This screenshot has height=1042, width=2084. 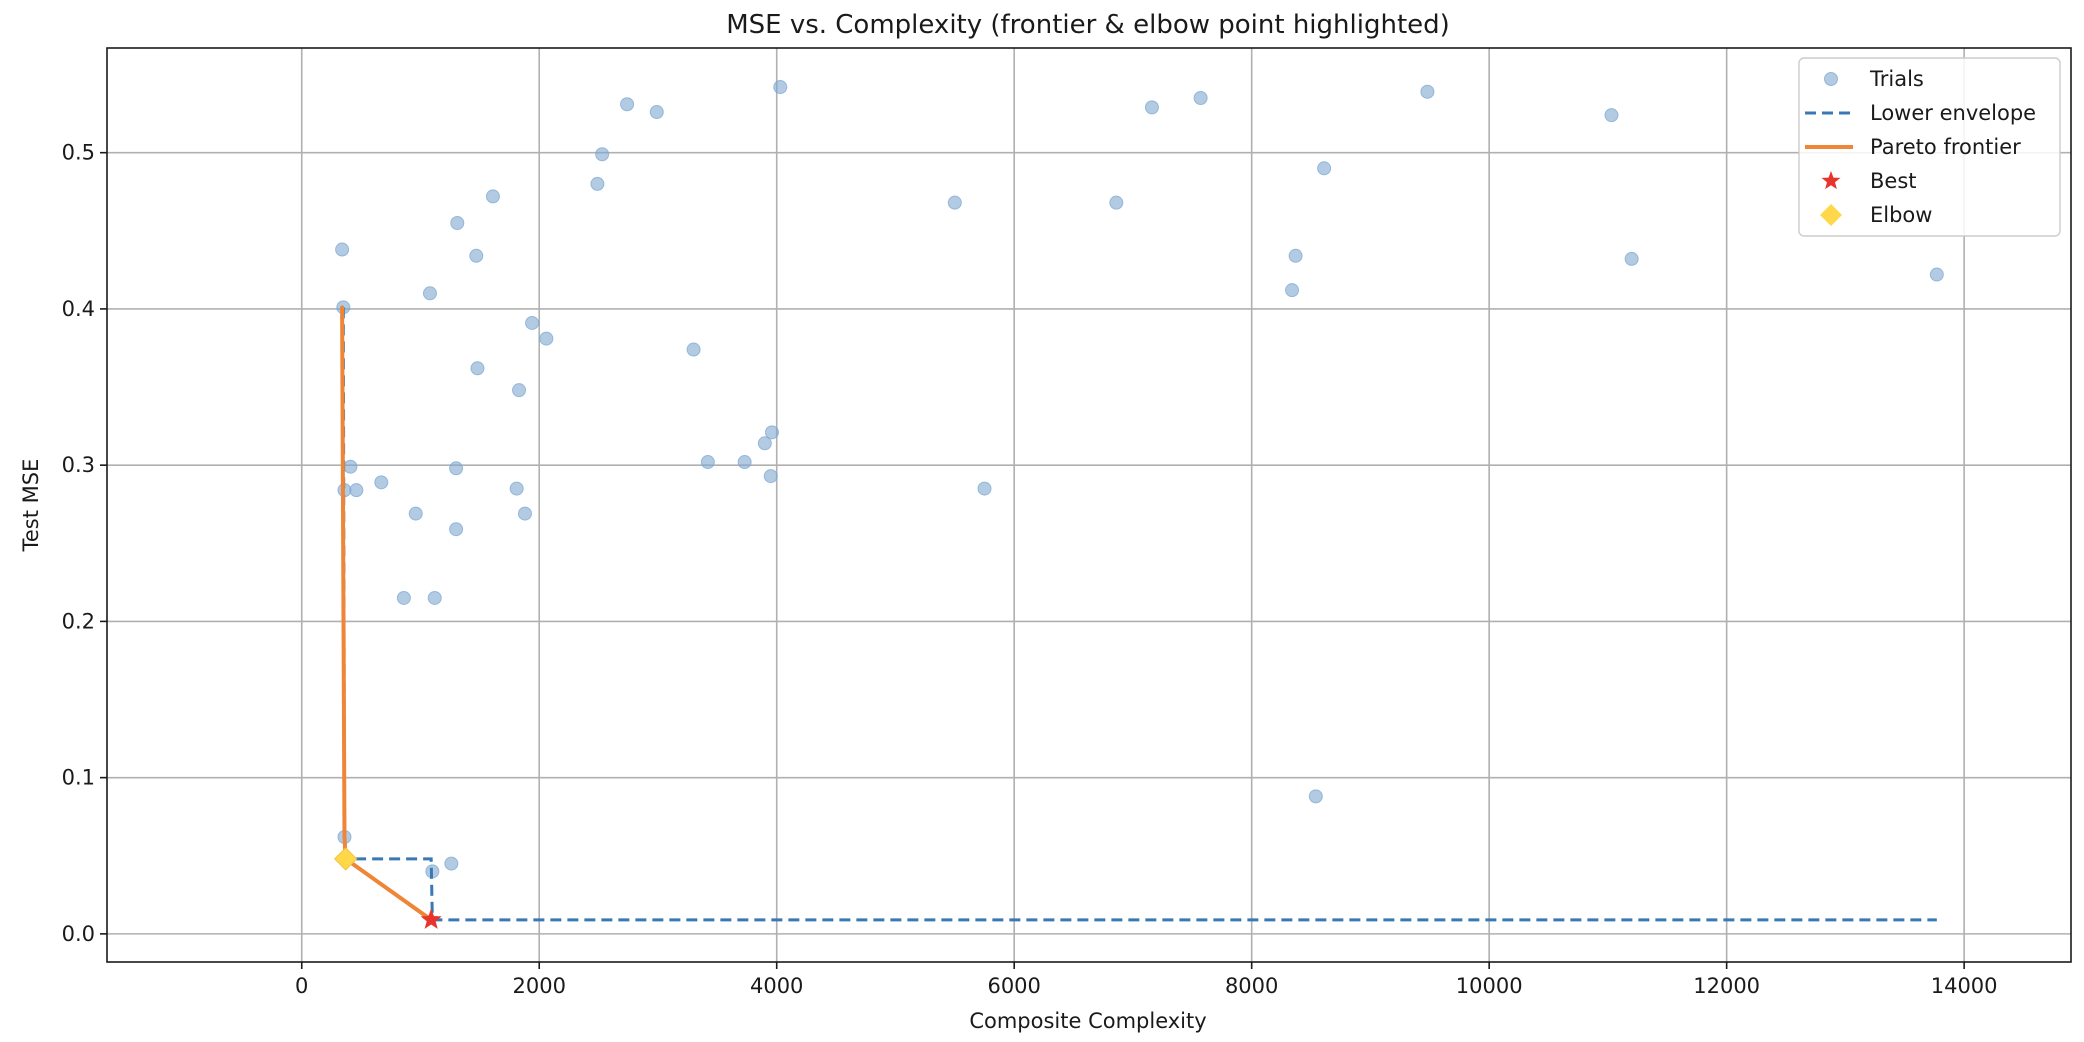 I want to click on y-tick-label: 0.3, so click(x=78, y=465).